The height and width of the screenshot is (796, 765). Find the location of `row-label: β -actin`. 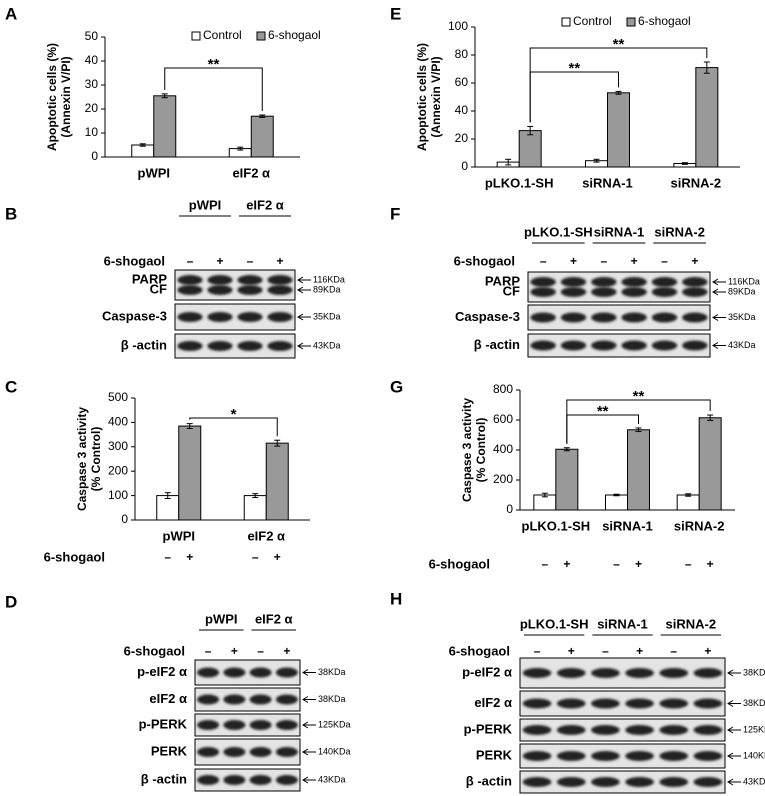

row-label: β -actin is located at coordinates (164, 778).